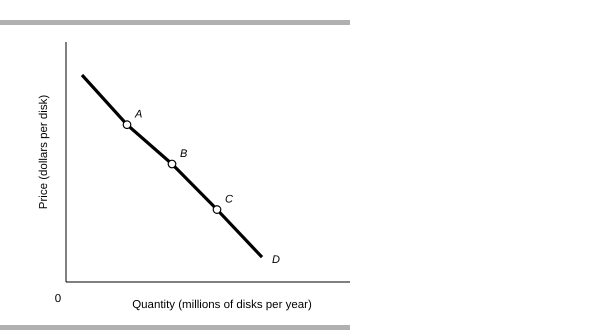 This screenshot has width=615, height=332. Describe the element at coordinates (229, 200) in the screenshot. I see `annotation: C` at that location.